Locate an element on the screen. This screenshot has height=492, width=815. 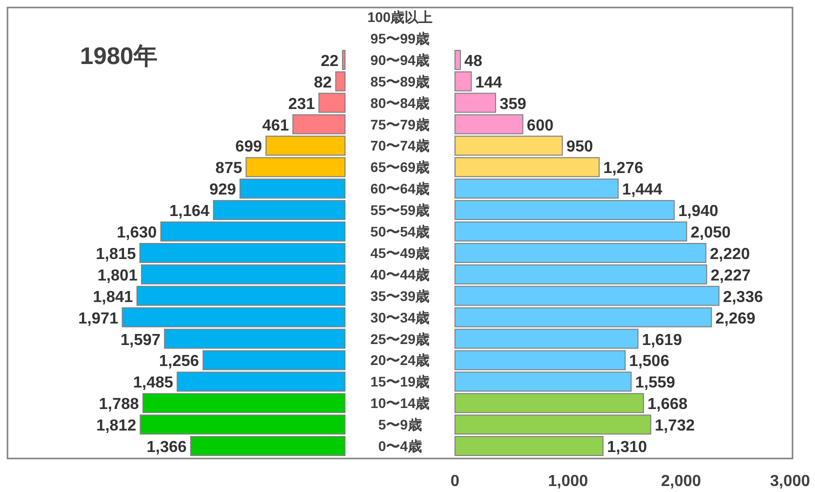
data-label: 2,269 is located at coordinates (735, 319).